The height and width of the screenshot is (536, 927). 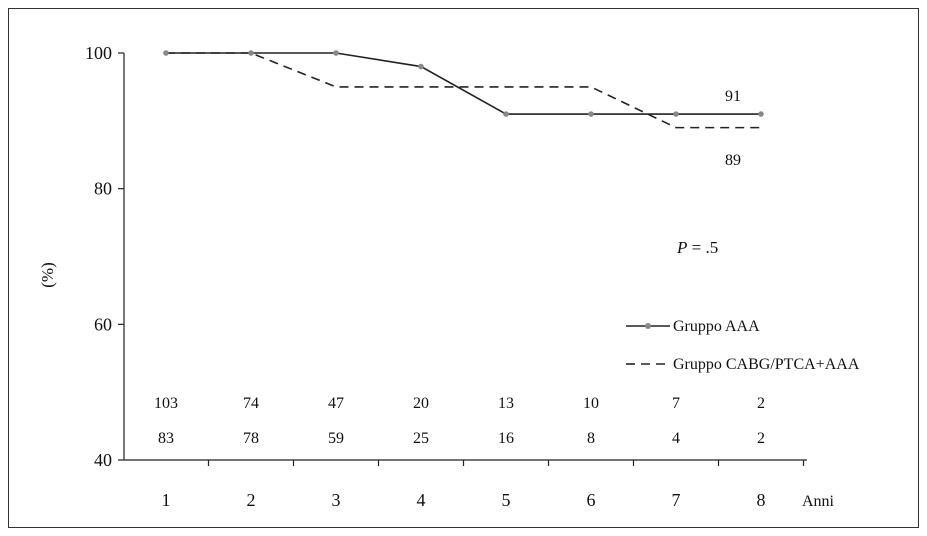 I want to click on risk-count: 10, so click(x=591, y=403).